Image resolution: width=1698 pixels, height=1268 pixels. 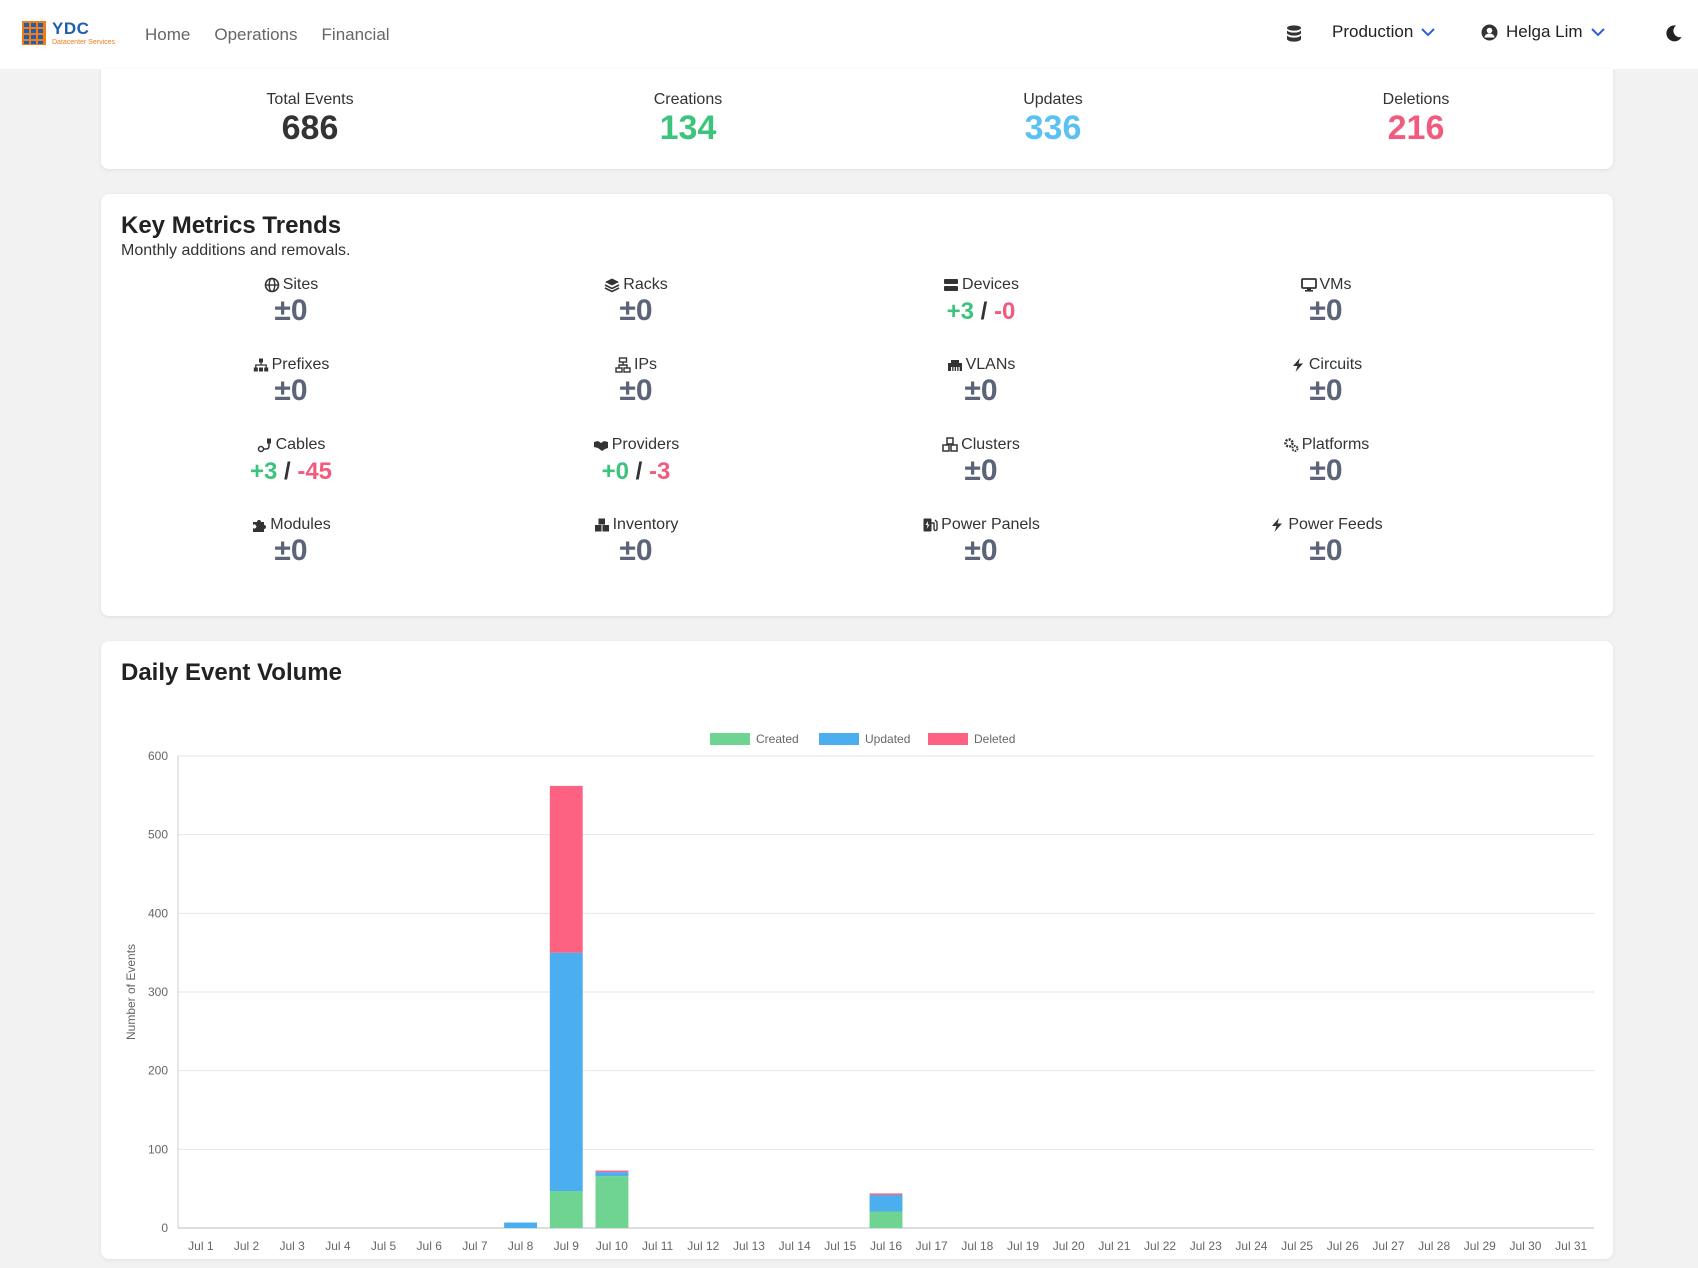 I want to click on stat-value: 216, so click(x=1416, y=128).